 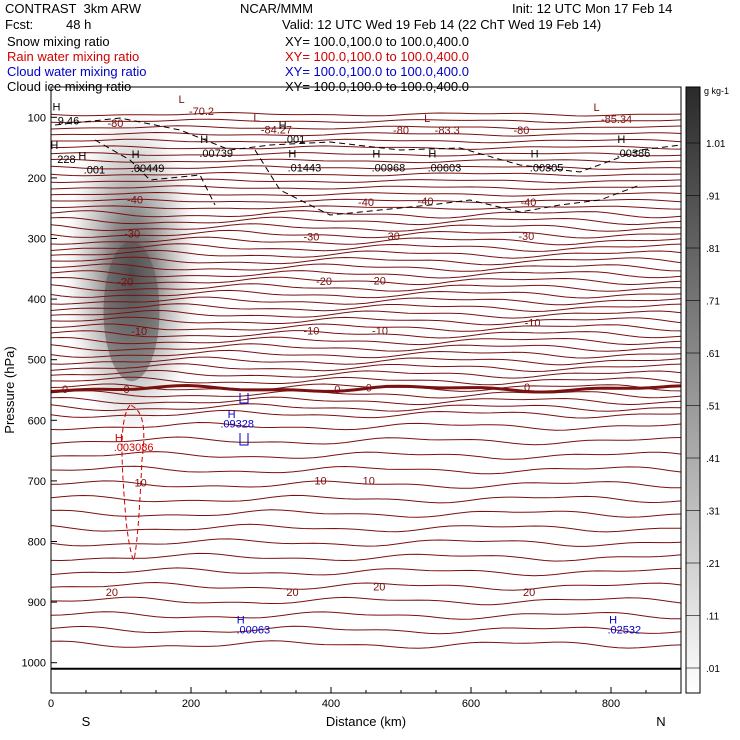 I want to click on fcst-label: Fcst:, so click(x=19, y=24).